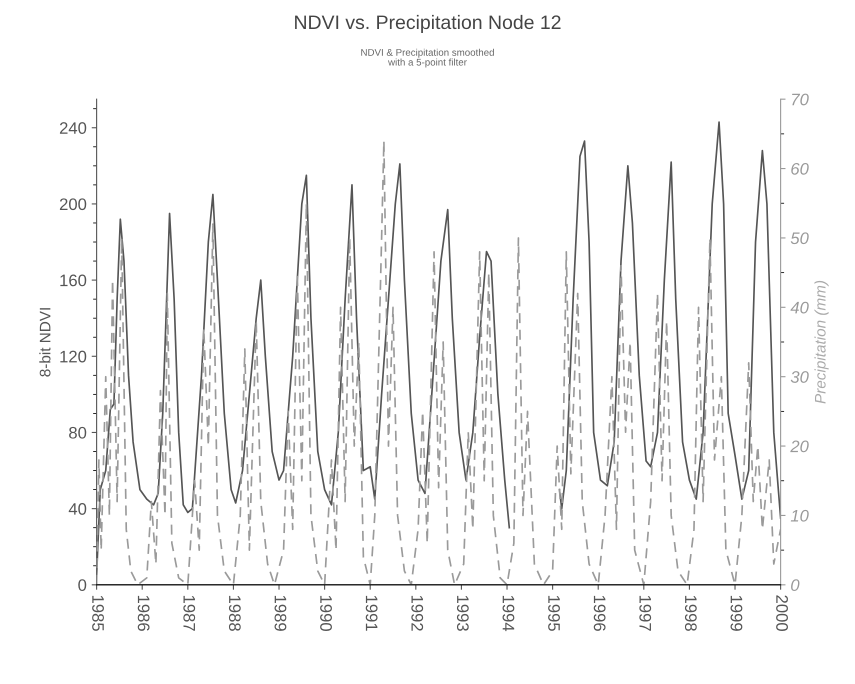 This screenshot has height=684, width=855. I want to click on y-tick-label: 0, so click(82, 585).